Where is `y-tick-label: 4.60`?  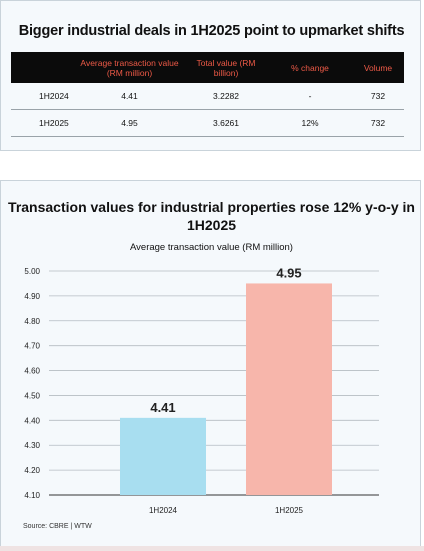 y-tick-label: 4.60 is located at coordinates (32, 371).